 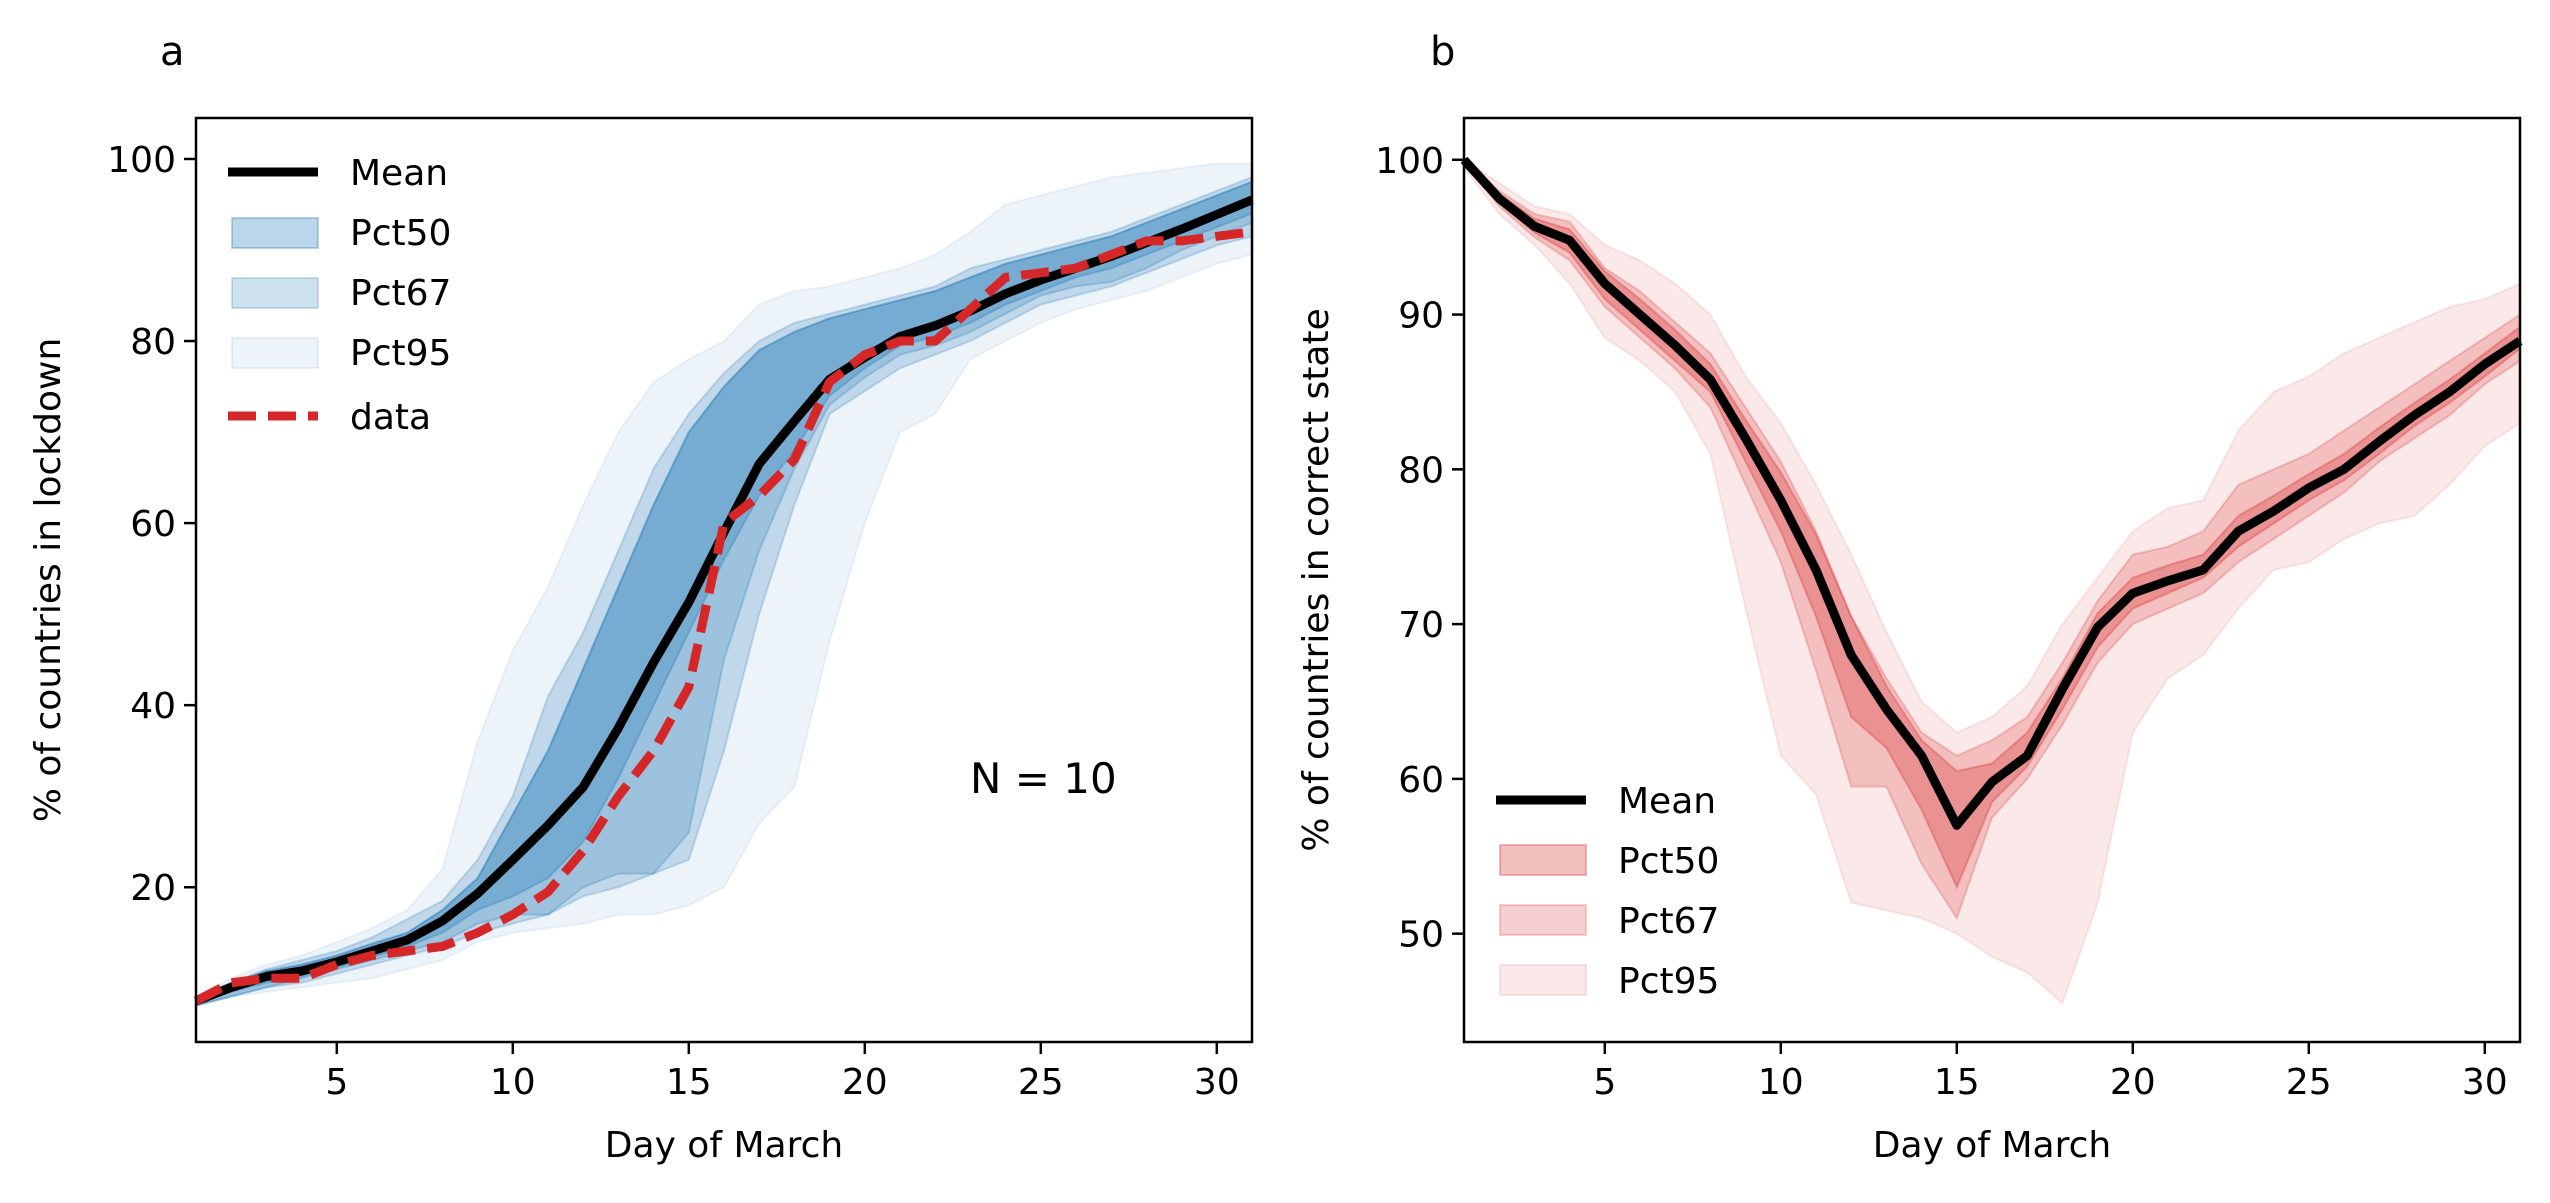 What do you see at coordinates (689, 1082) in the screenshot?
I see `a-xtick-label: 15` at bounding box center [689, 1082].